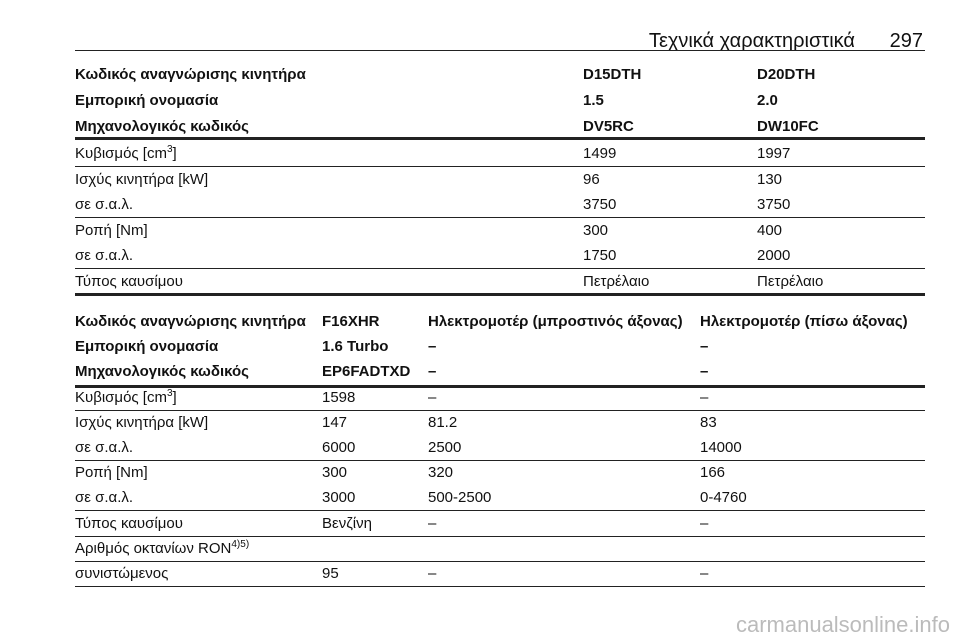  Describe the element at coordinates (804, 321) in the screenshot. I see `header-cell: Ηλεκτρομοτέρ (πίσω άξονας)` at that location.